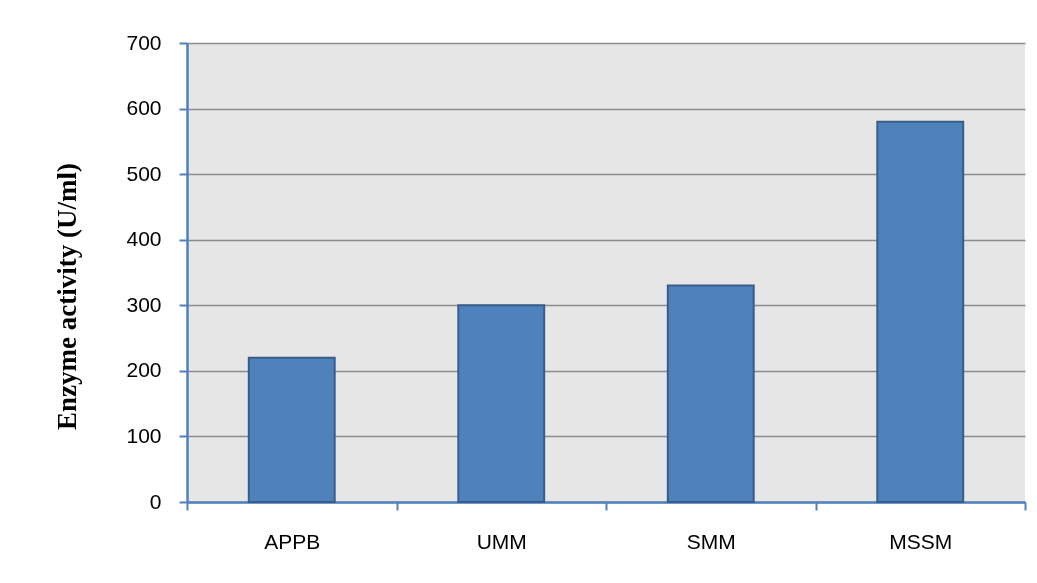 Image resolution: width=1037 pixels, height=583 pixels. Describe the element at coordinates (144, 108) in the screenshot. I see `y-tick-label: 600` at that location.